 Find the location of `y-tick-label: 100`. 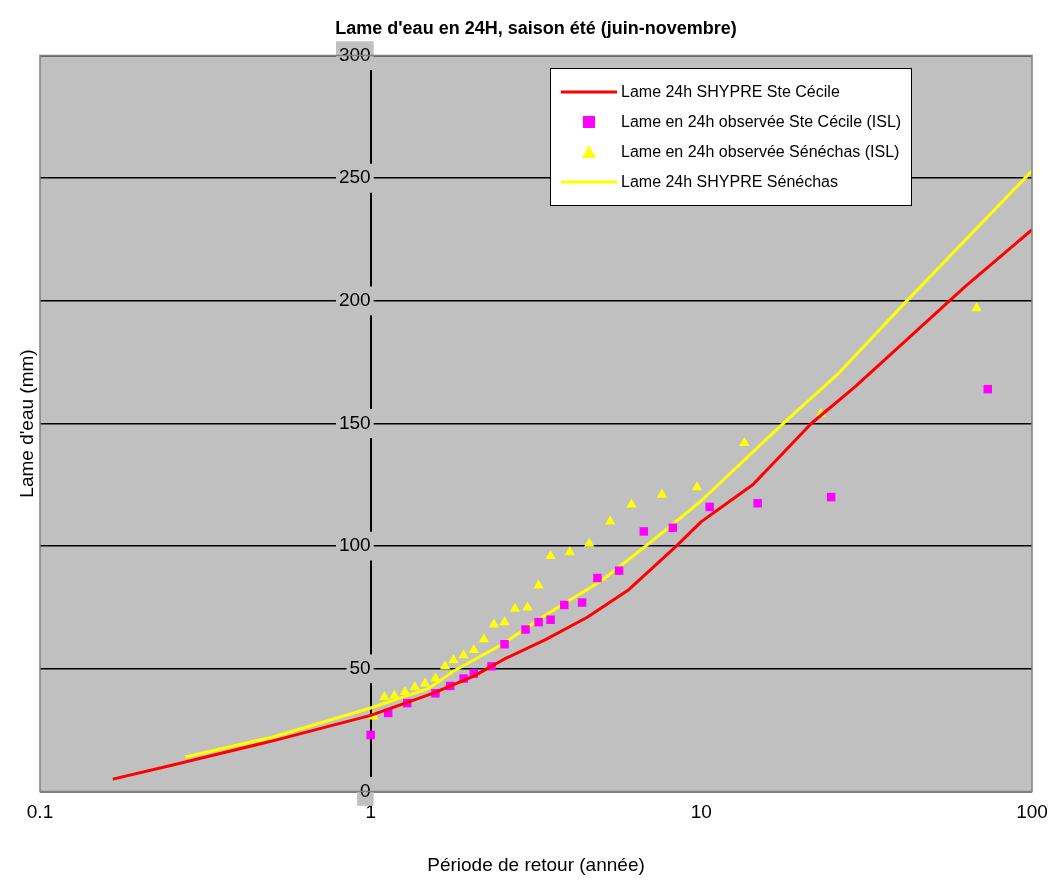

y-tick-label: 100 is located at coordinates (354, 545).